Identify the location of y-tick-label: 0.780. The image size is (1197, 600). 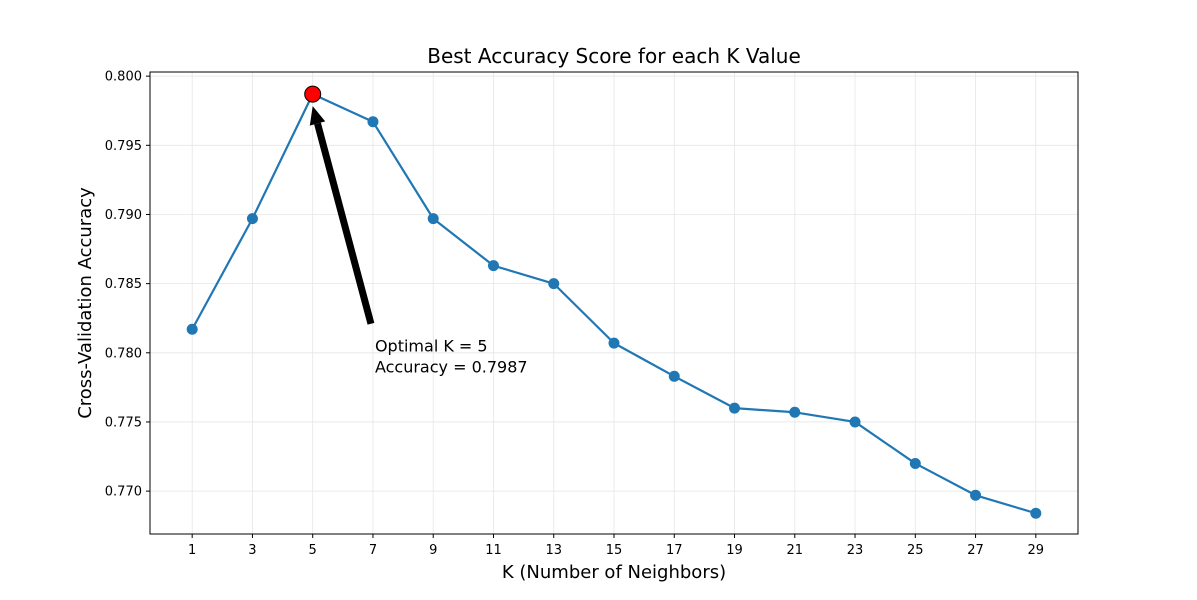
(123, 353).